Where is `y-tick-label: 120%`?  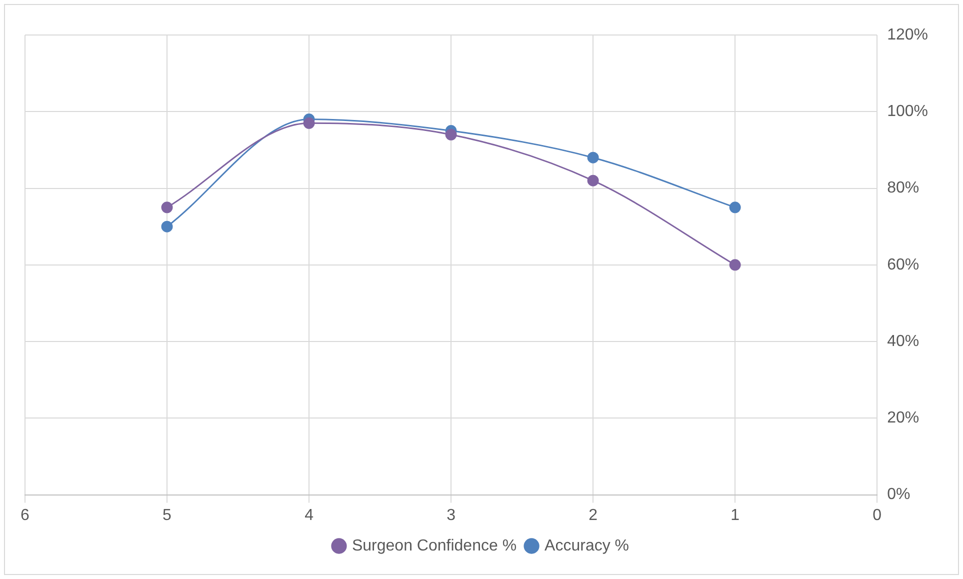
y-tick-label: 120% is located at coordinates (907, 35).